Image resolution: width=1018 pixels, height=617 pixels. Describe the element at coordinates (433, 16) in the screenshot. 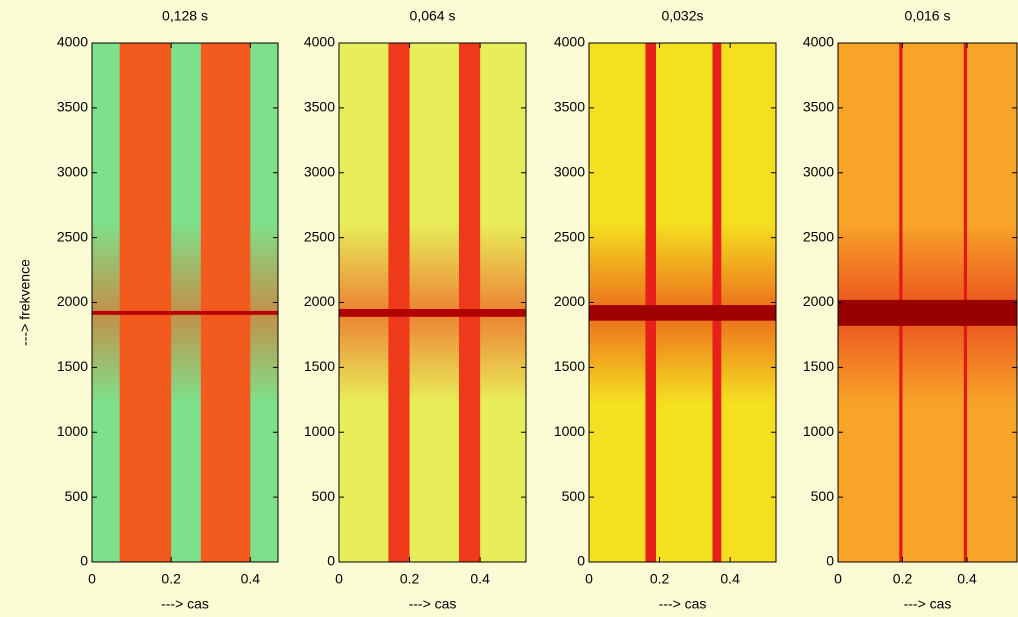

I see `chart-title: 0,064 s` at that location.